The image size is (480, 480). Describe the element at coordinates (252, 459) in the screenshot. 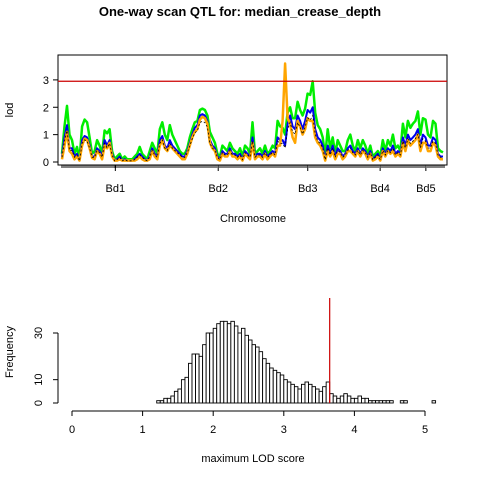

I see `hist-x-axis-label: maximum LOD score` at that location.